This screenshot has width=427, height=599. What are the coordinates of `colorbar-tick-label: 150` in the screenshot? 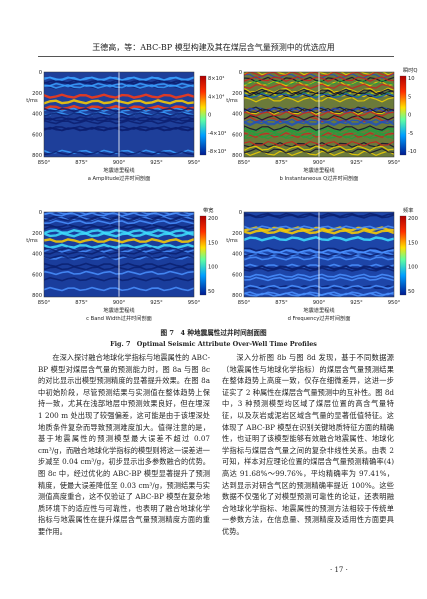 It's located at (413, 243).